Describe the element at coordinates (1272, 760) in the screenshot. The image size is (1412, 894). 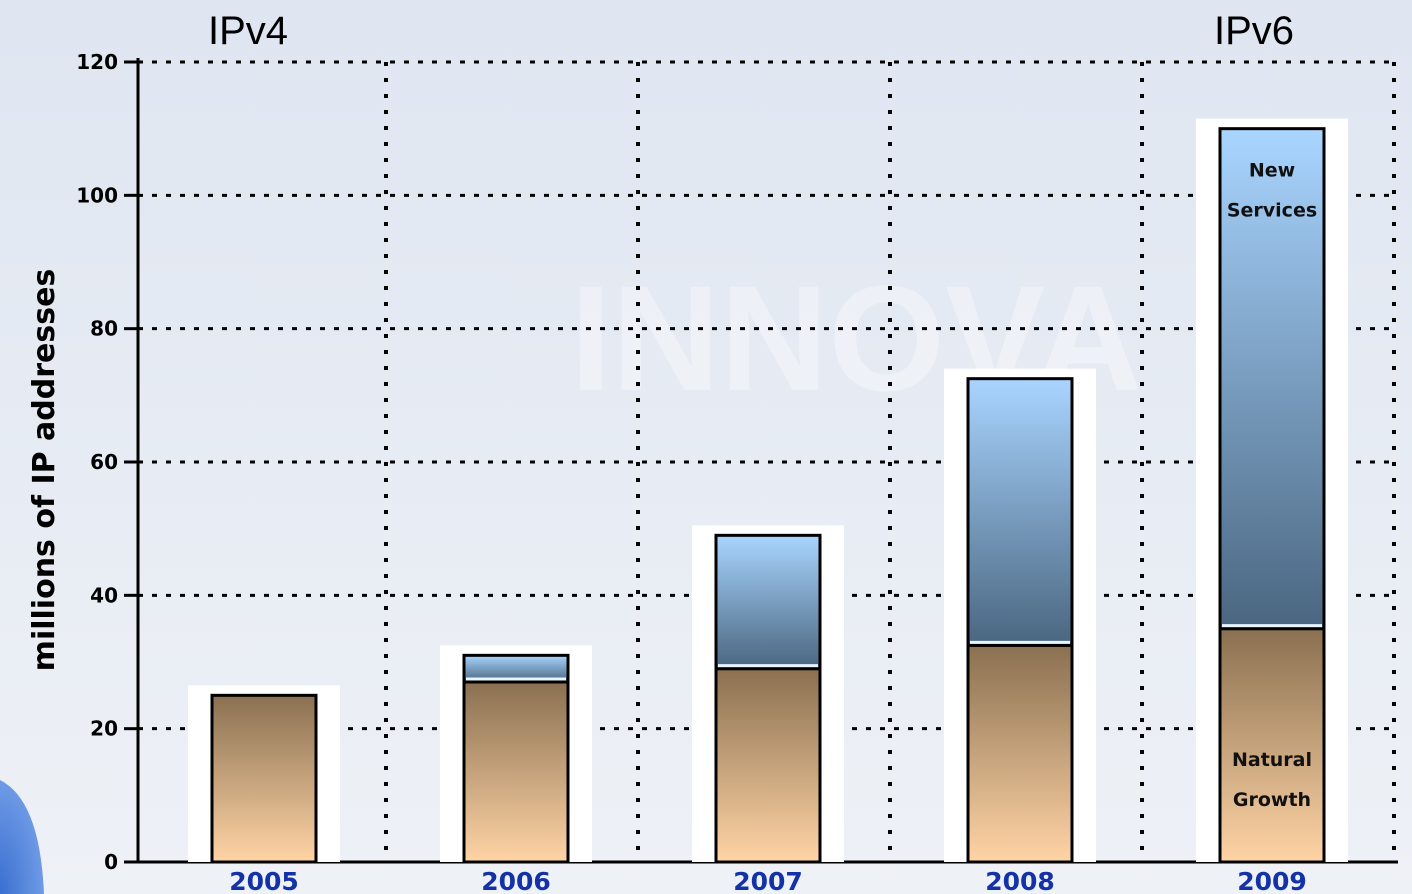
I see `segment-label-natural-growth-1: Natural` at that location.